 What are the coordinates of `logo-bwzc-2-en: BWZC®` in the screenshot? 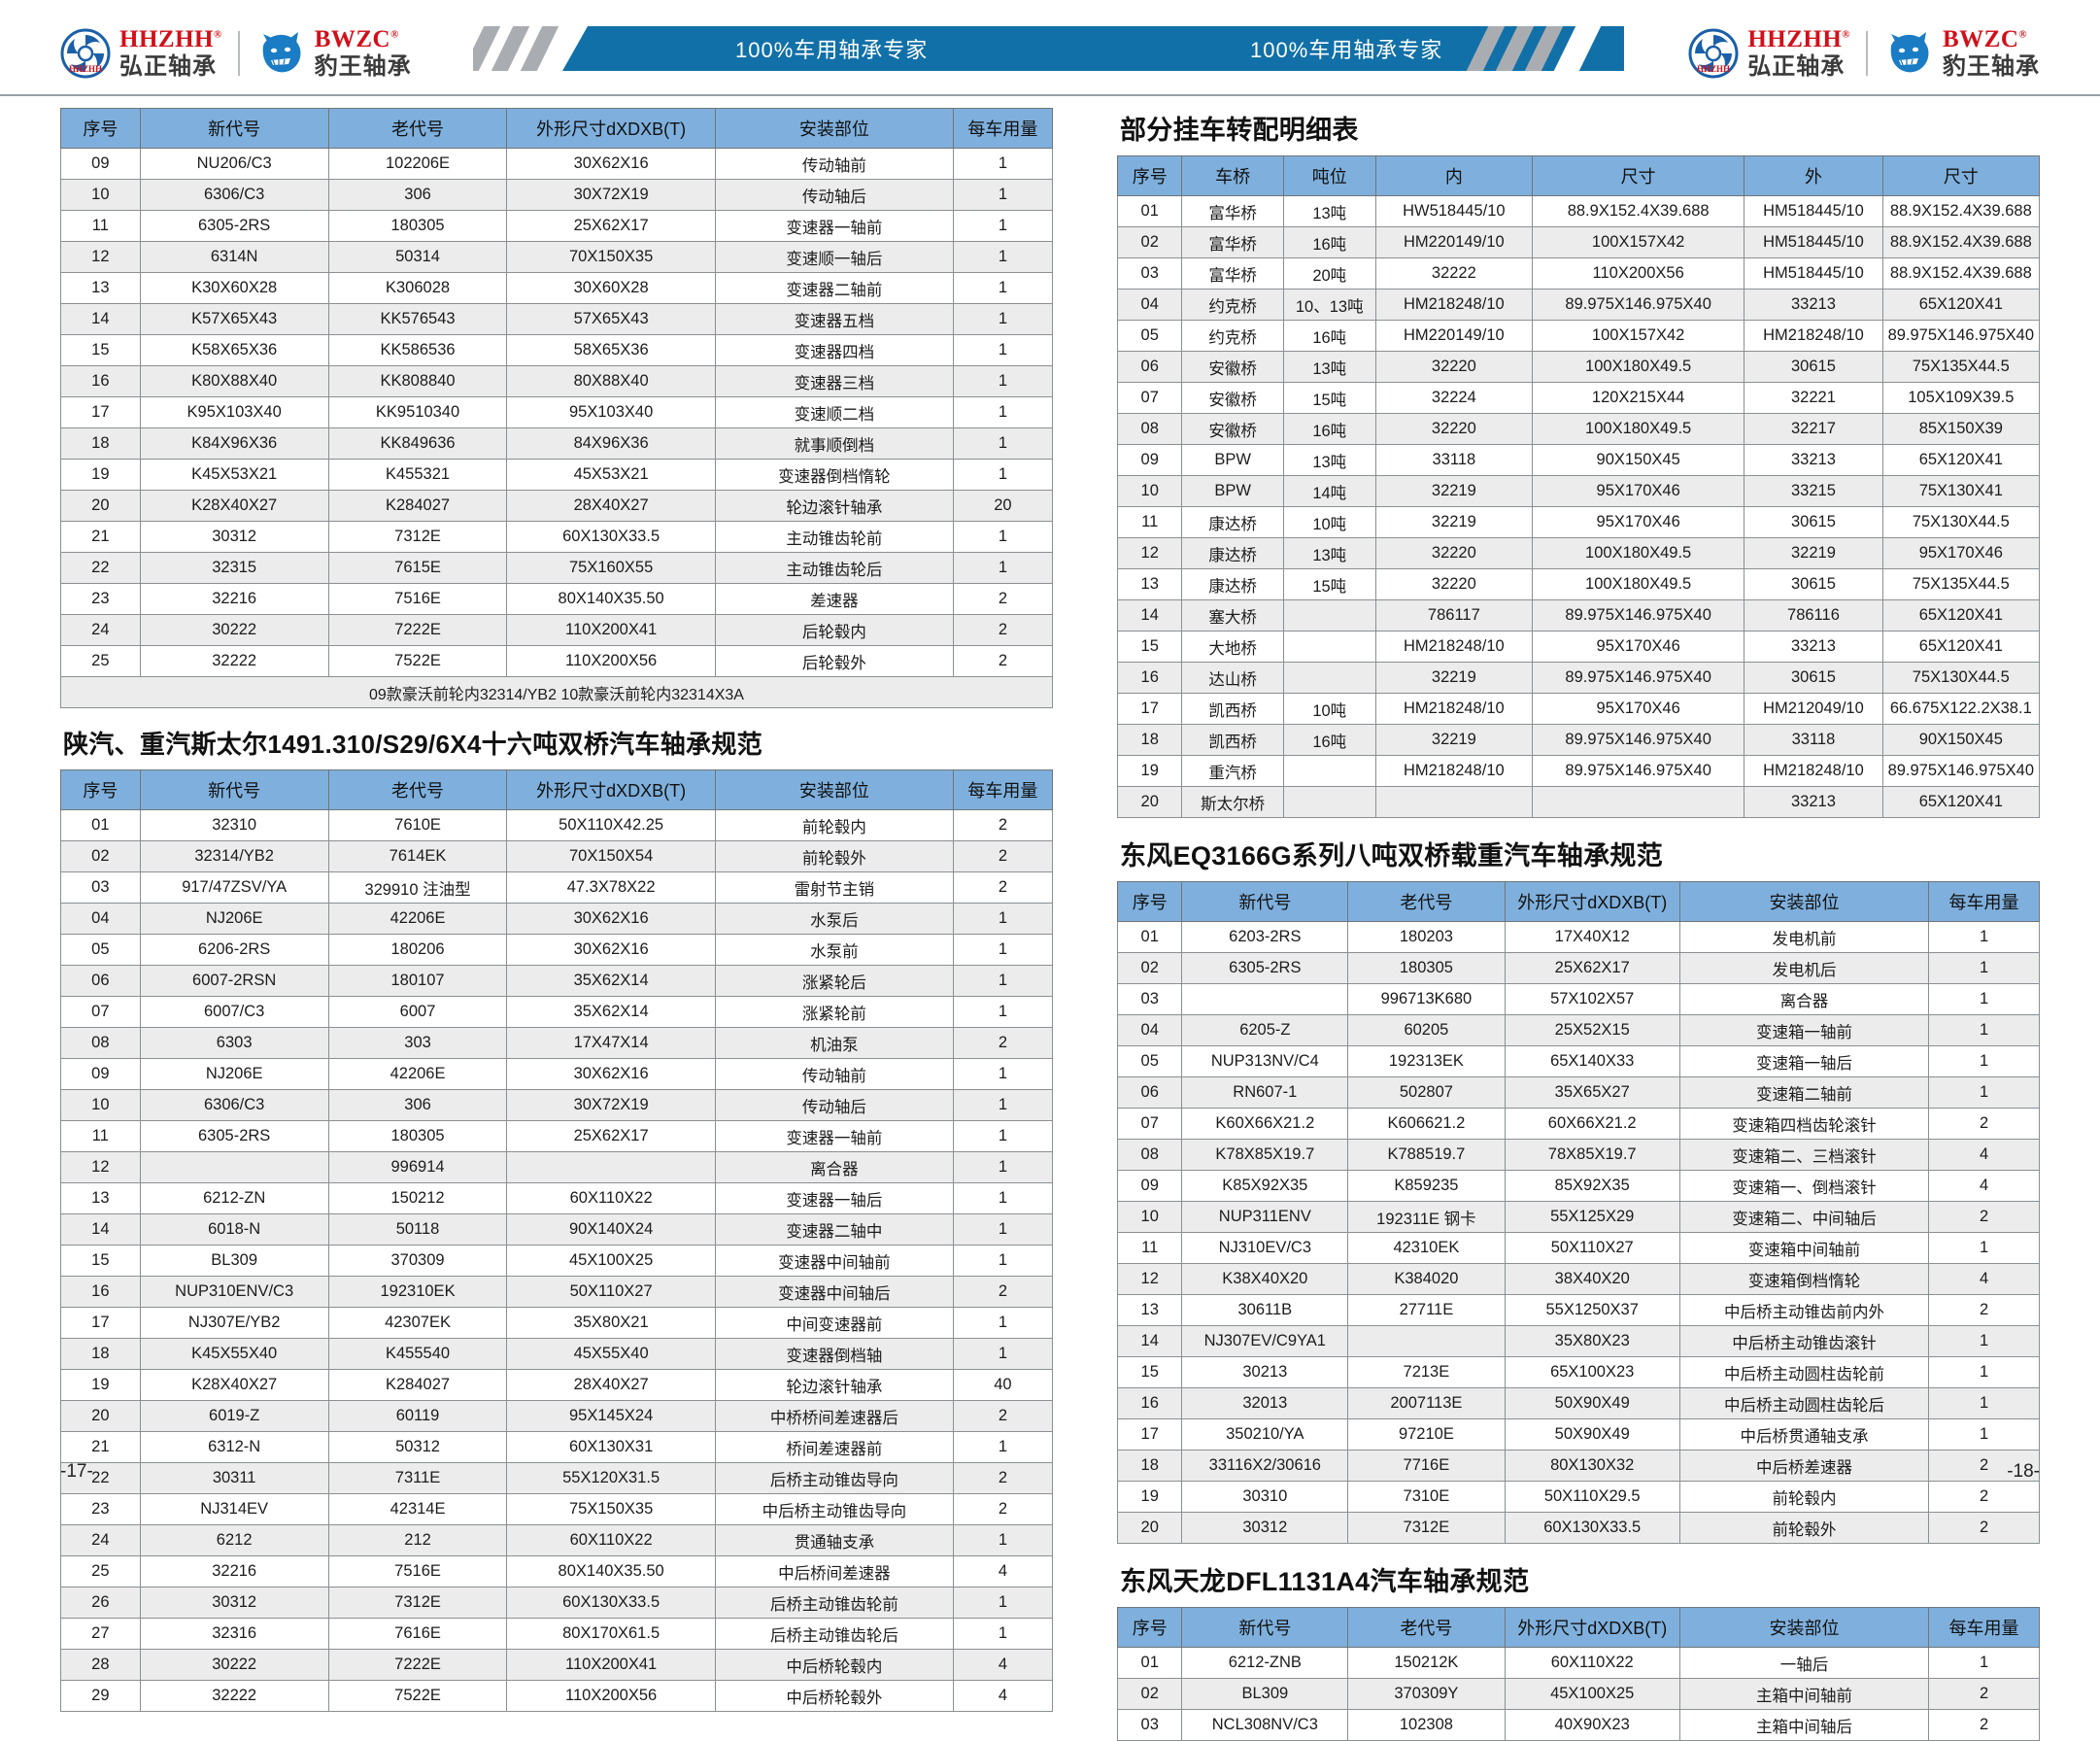 It's located at (1985, 39).